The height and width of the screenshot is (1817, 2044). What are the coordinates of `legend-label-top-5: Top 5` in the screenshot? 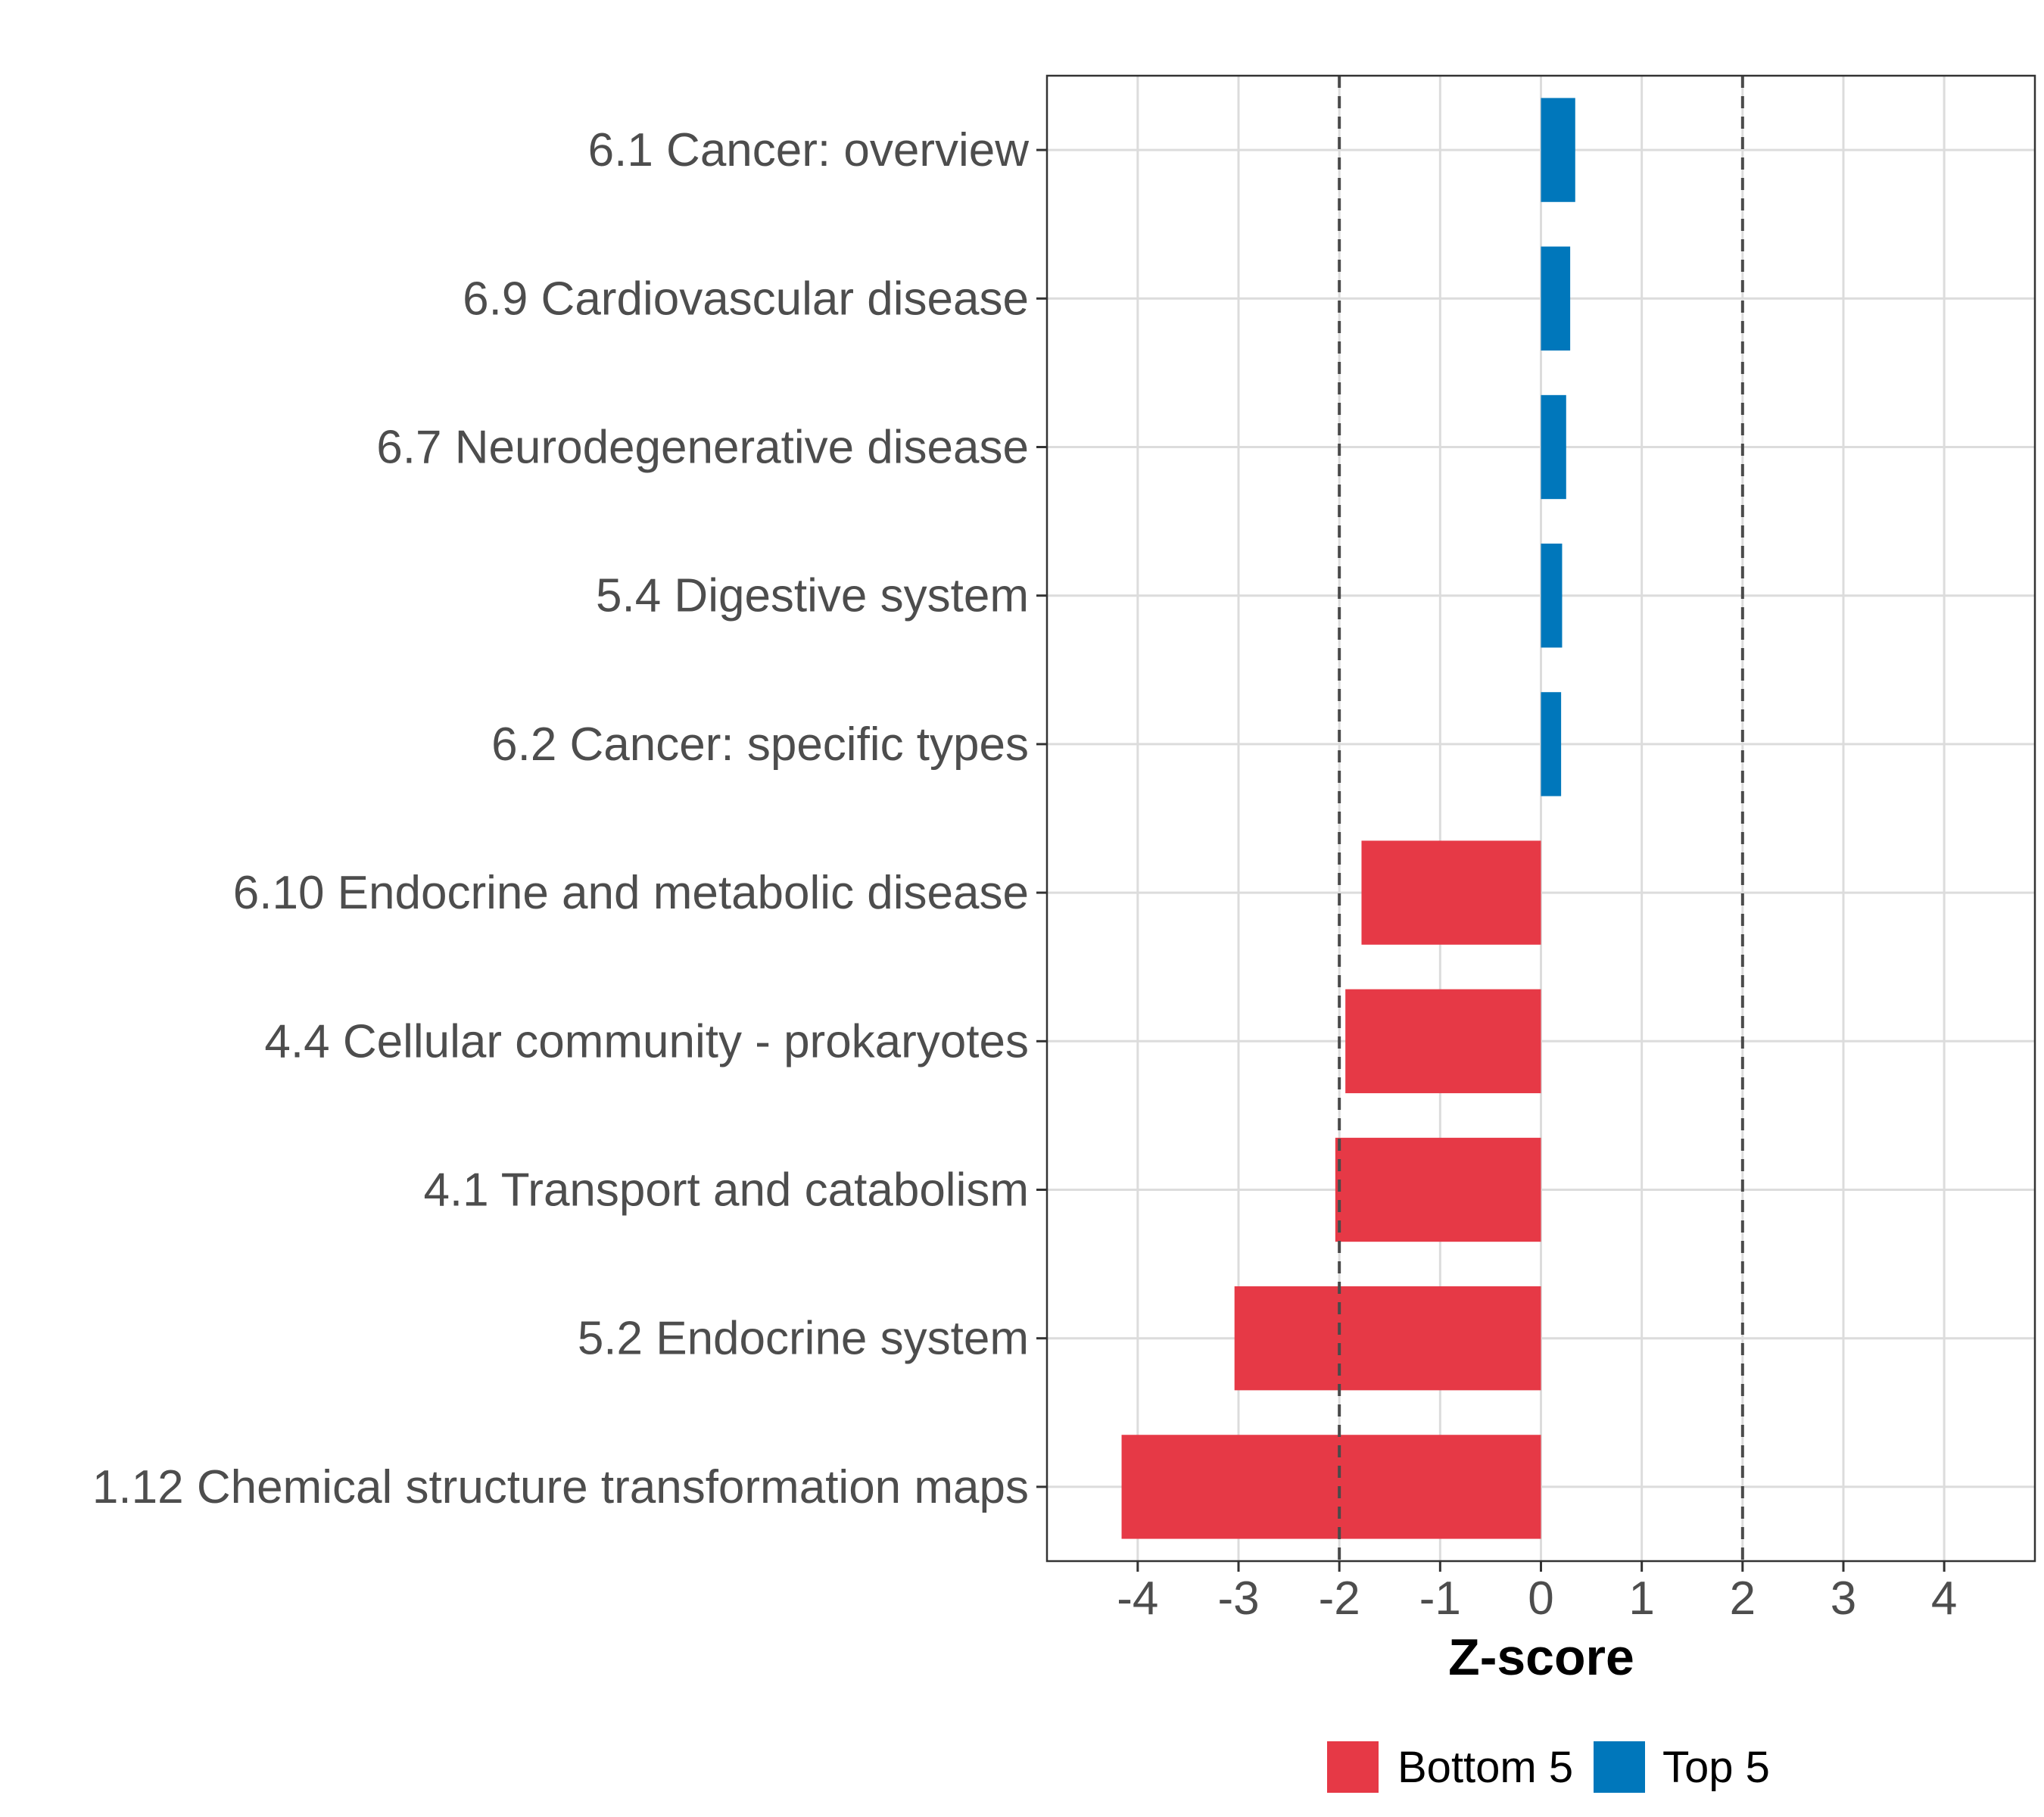 It's located at (1716, 1767).